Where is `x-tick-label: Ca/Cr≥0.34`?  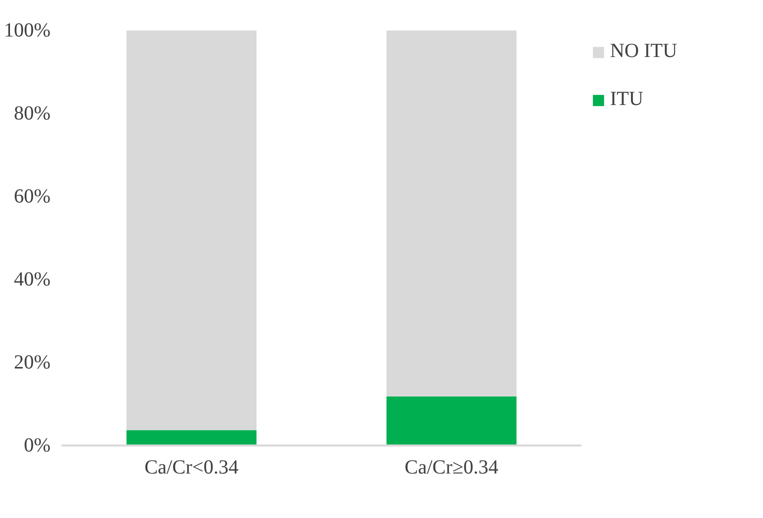 x-tick-label: Ca/Cr≥0.34 is located at coordinates (451, 467).